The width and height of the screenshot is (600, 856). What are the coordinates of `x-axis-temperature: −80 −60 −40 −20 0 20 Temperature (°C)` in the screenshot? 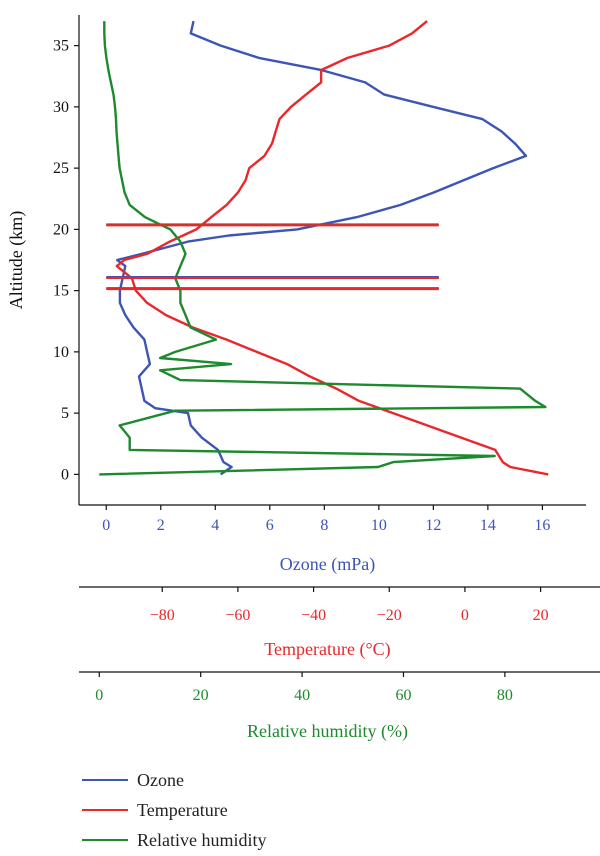 It's located at (339, 623).